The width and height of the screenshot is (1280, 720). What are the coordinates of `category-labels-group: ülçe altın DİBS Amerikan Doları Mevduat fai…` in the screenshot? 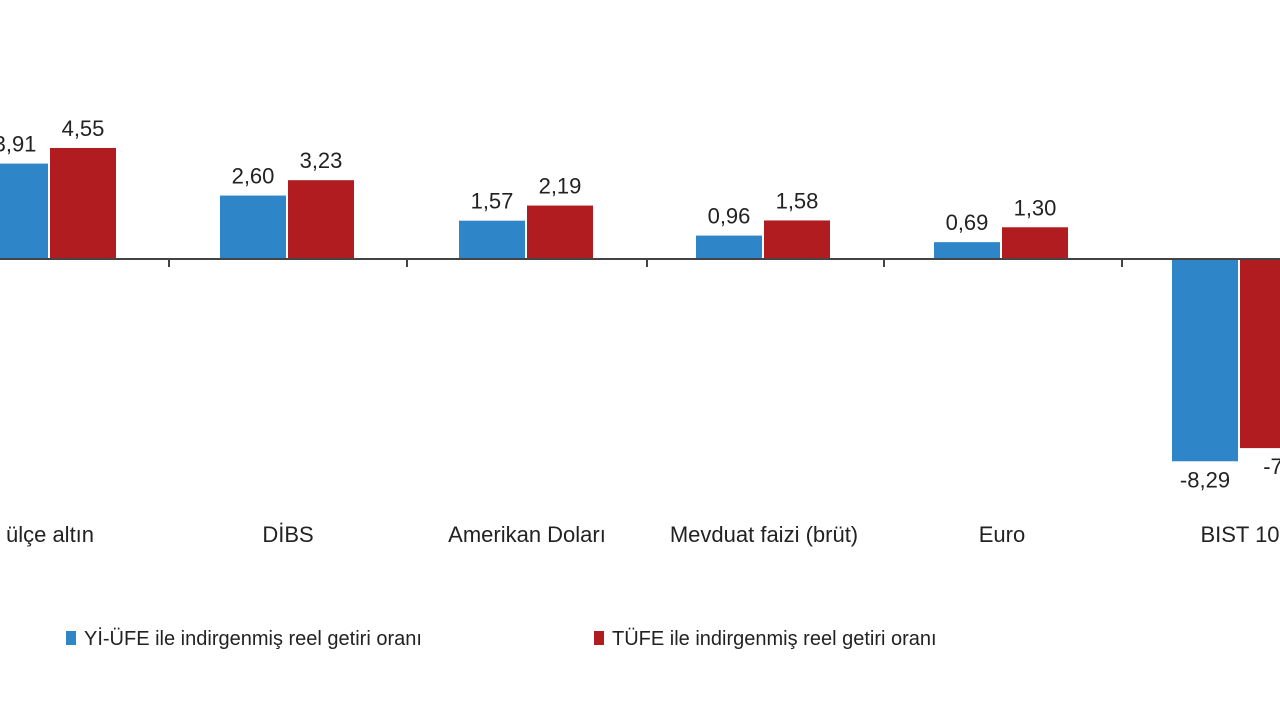 It's located at (643, 534).